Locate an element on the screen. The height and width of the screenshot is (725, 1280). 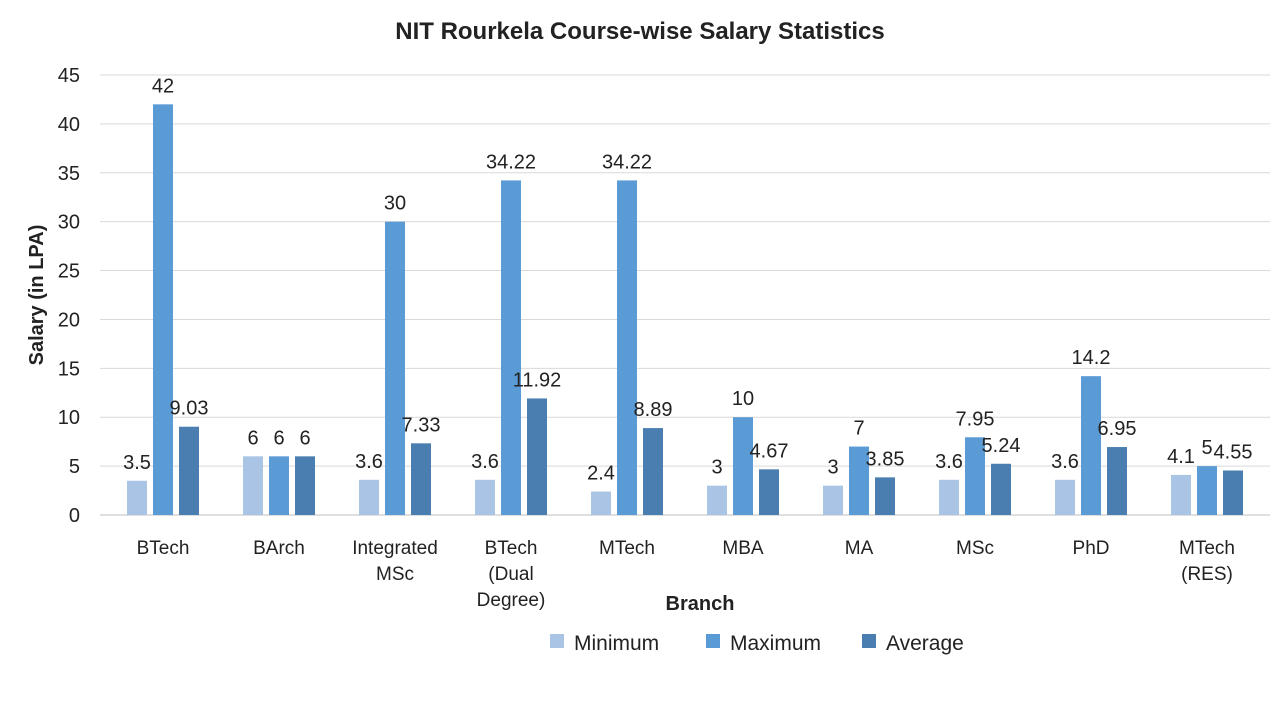
data-label: 11.92 is located at coordinates (537, 380).